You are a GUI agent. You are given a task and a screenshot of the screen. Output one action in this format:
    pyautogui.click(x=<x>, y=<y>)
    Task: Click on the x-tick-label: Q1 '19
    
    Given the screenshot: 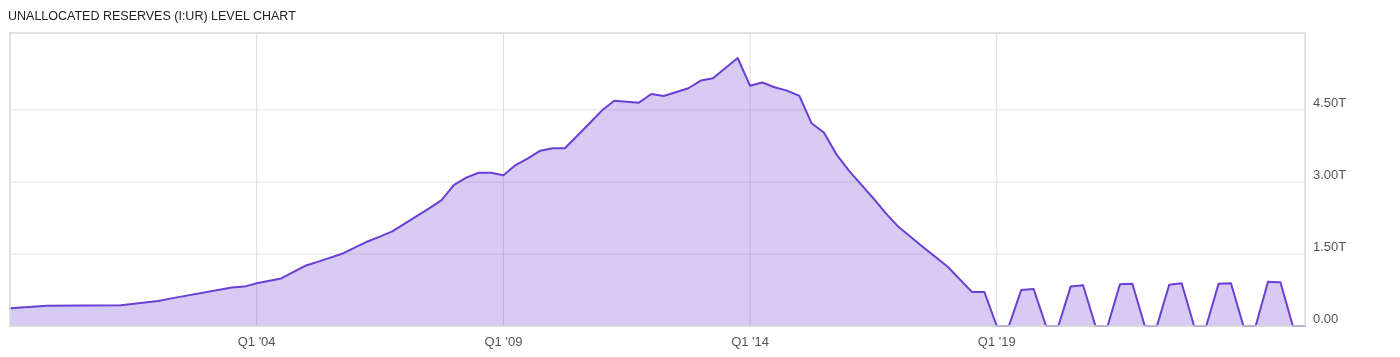 What is the action you would take?
    pyautogui.click(x=996, y=341)
    